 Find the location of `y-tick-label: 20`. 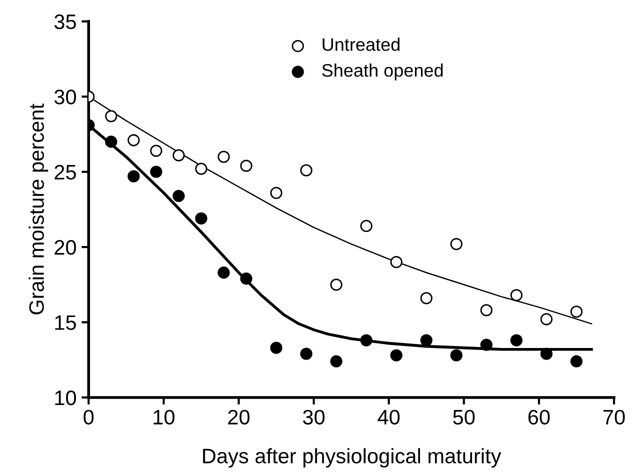

y-tick-label: 20 is located at coordinates (65, 247).